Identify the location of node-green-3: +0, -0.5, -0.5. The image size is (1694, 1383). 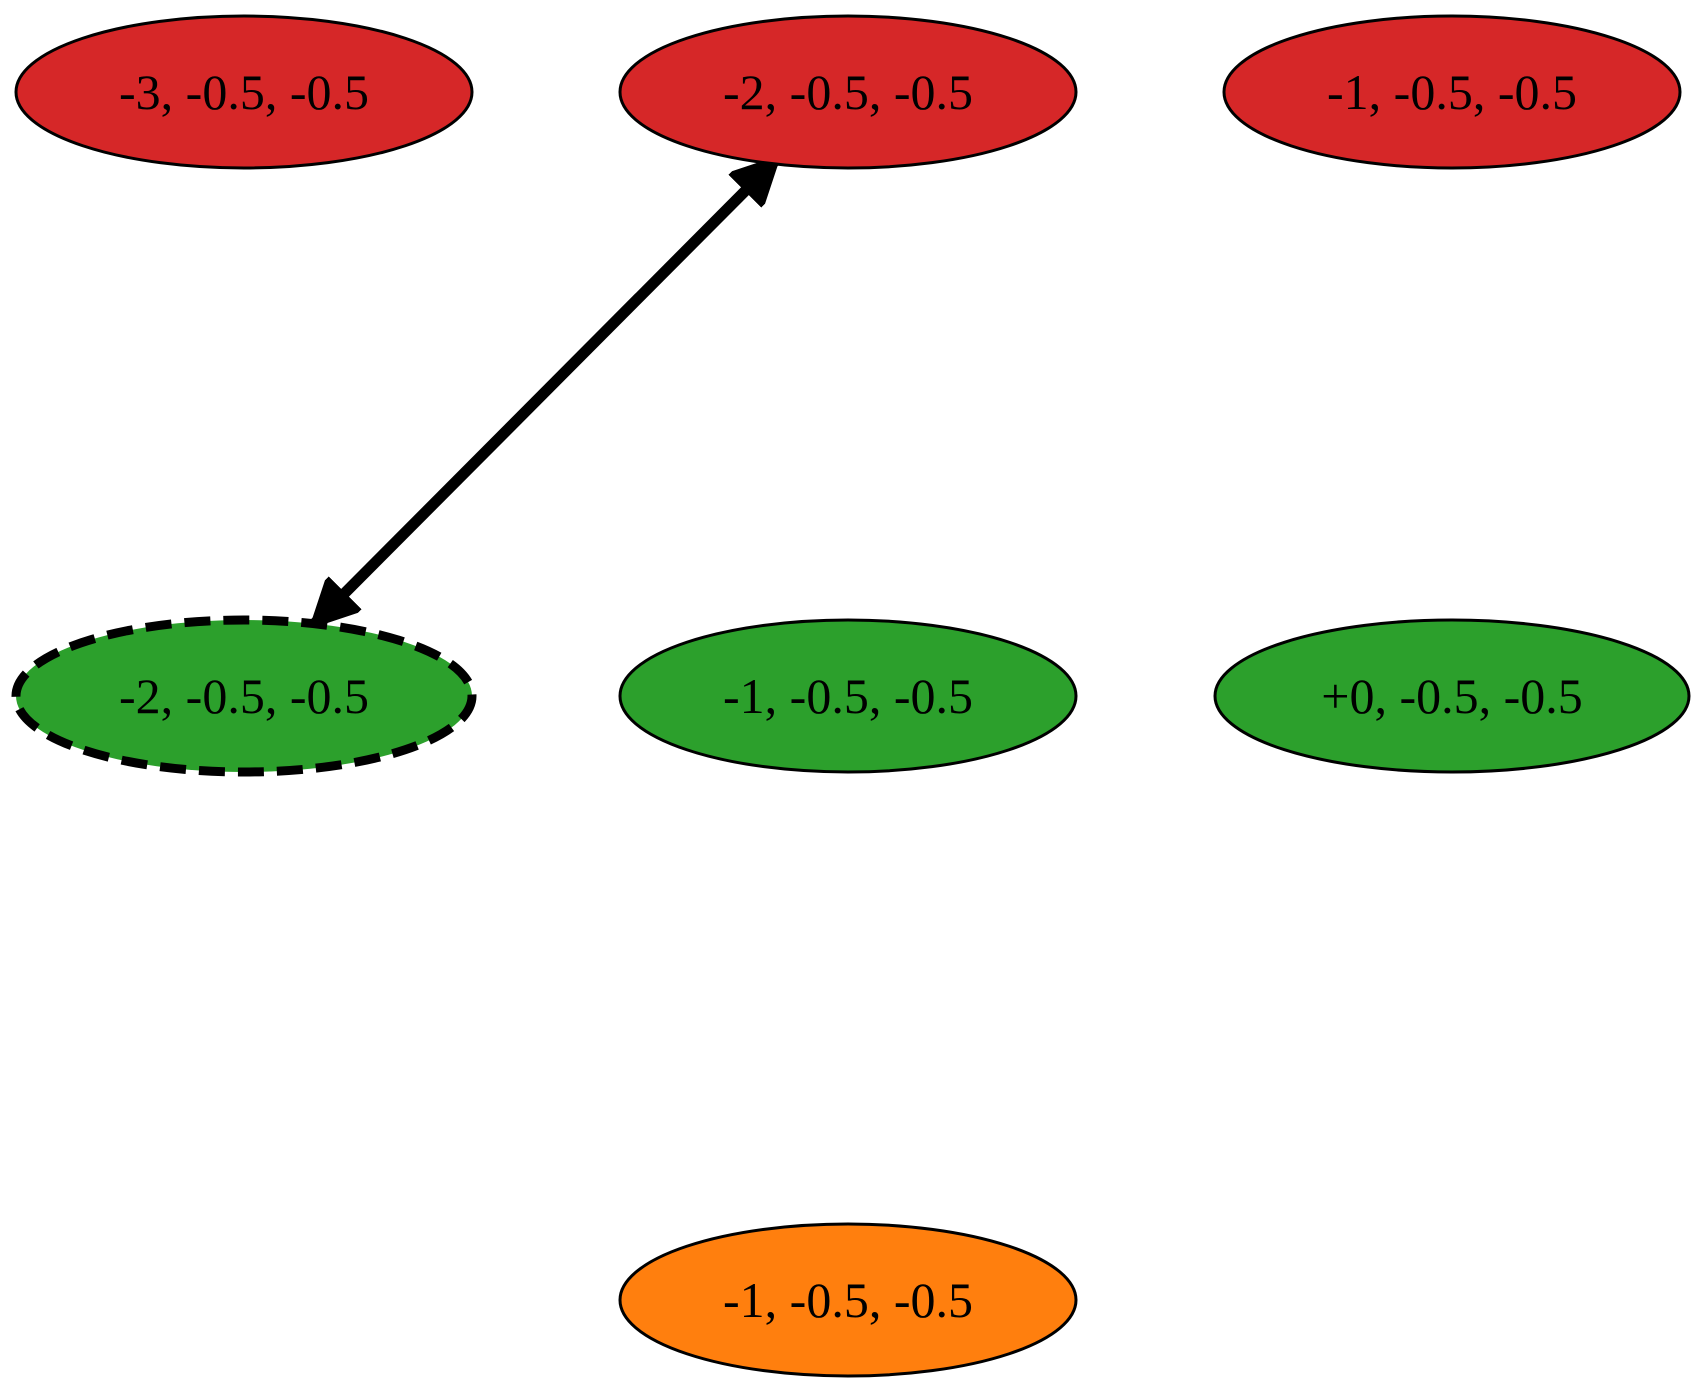
(1452, 696).